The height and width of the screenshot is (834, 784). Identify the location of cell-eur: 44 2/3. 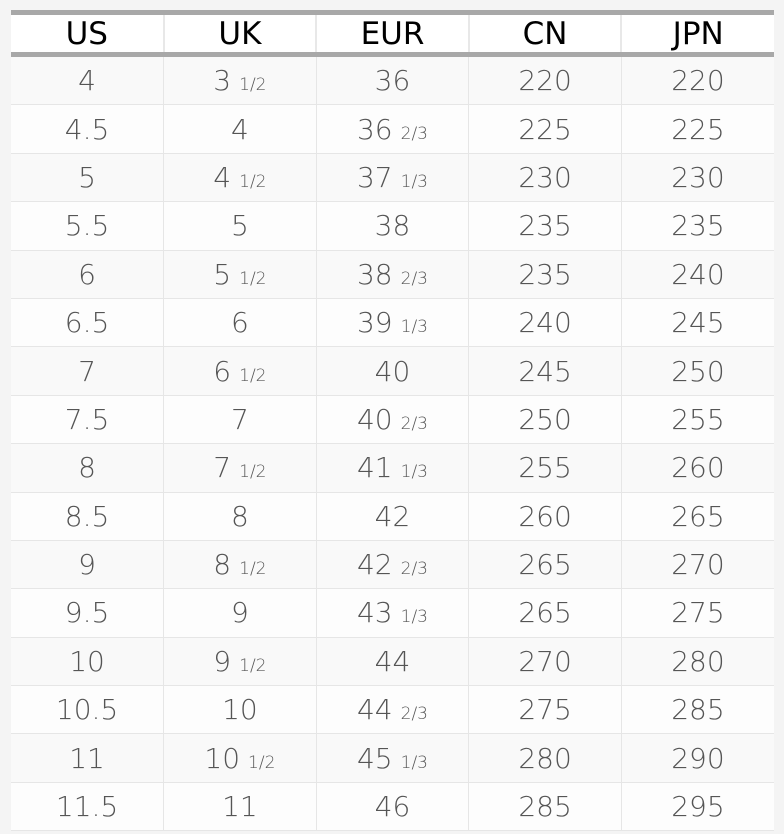
(392, 710).